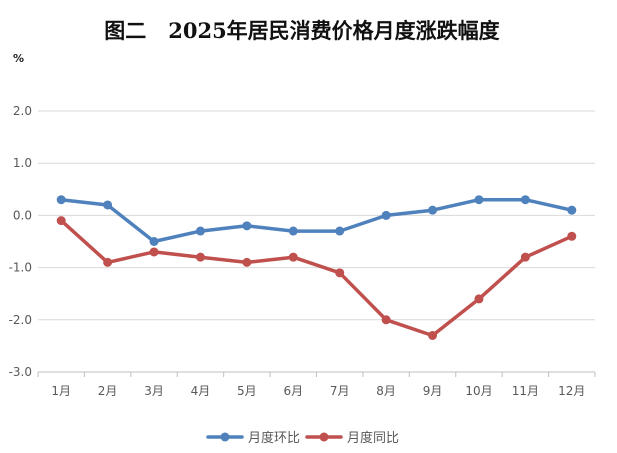  What do you see at coordinates (478, 391) in the screenshot?
I see `x-tick-label: 10月` at bounding box center [478, 391].